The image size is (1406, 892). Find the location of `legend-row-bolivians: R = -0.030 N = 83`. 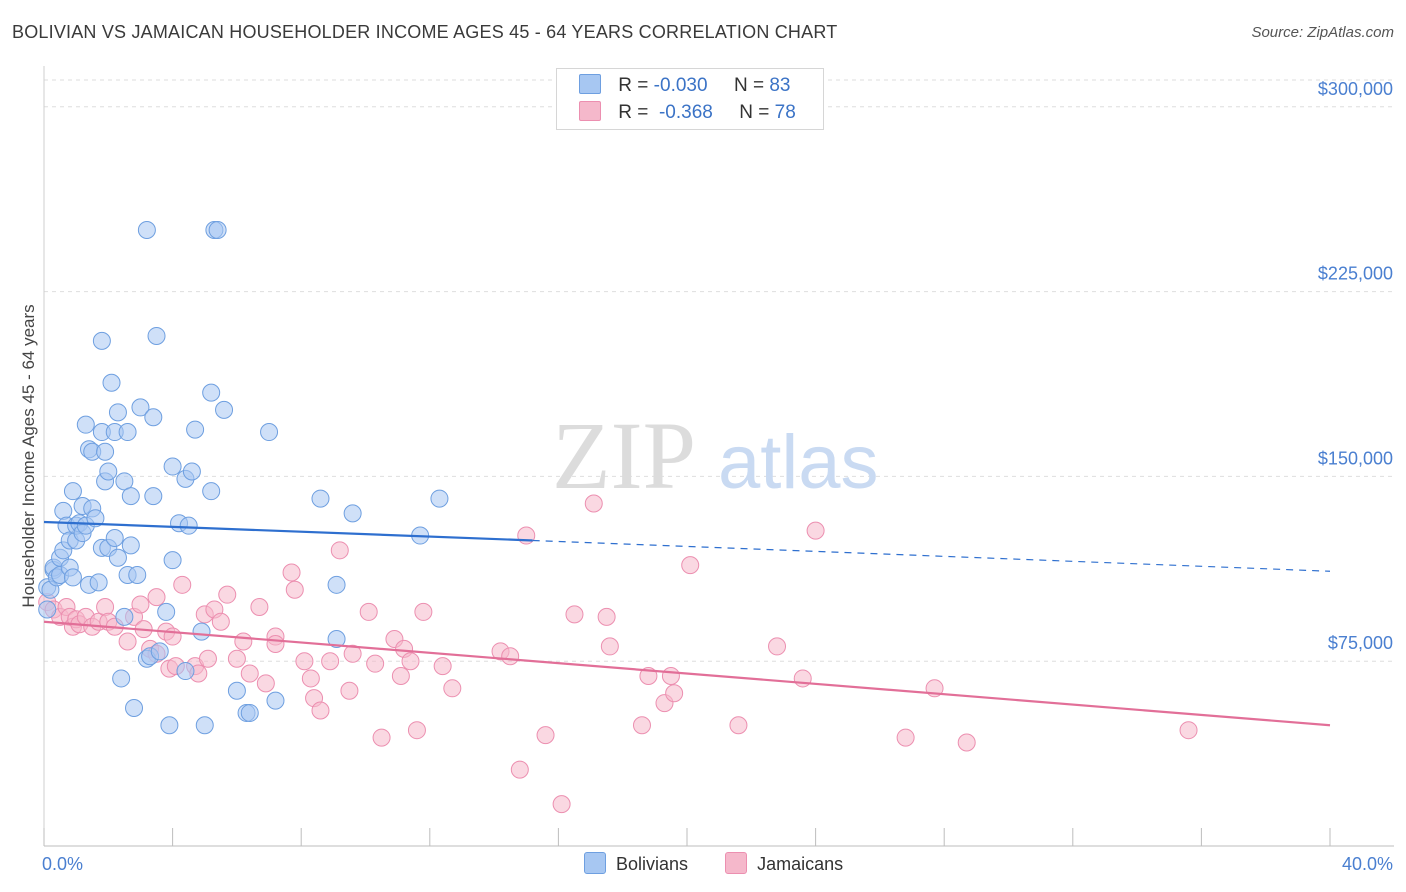

legend-row-bolivians: R = -0.030 N = 83 is located at coordinates (684, 87).